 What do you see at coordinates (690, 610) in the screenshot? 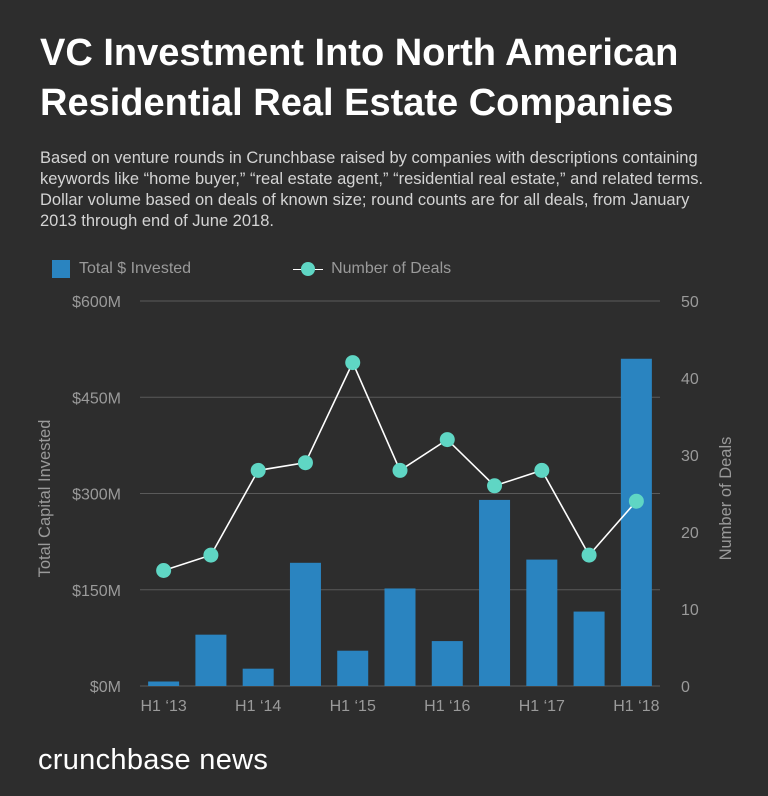
I see `y-right-tick-label: 10` at bounding box center [690, 610].